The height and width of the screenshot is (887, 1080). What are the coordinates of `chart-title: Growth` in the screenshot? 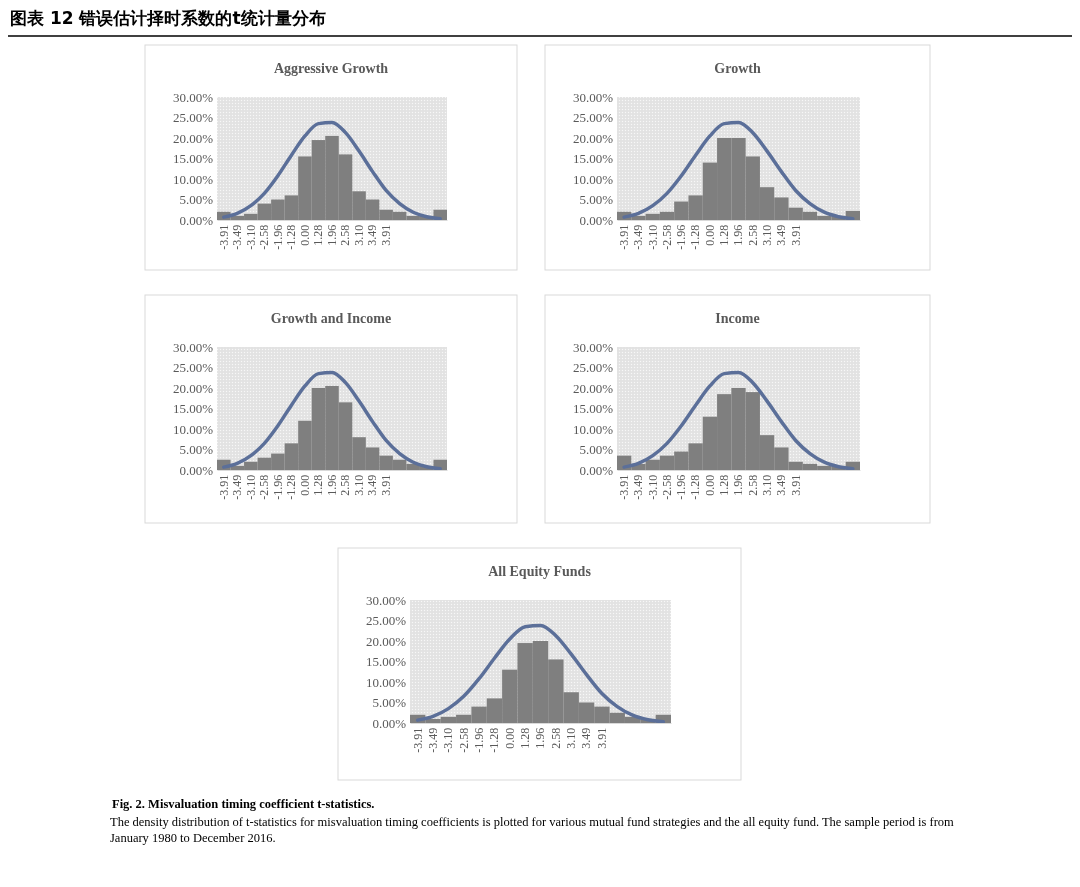 It's located at (737, 68).